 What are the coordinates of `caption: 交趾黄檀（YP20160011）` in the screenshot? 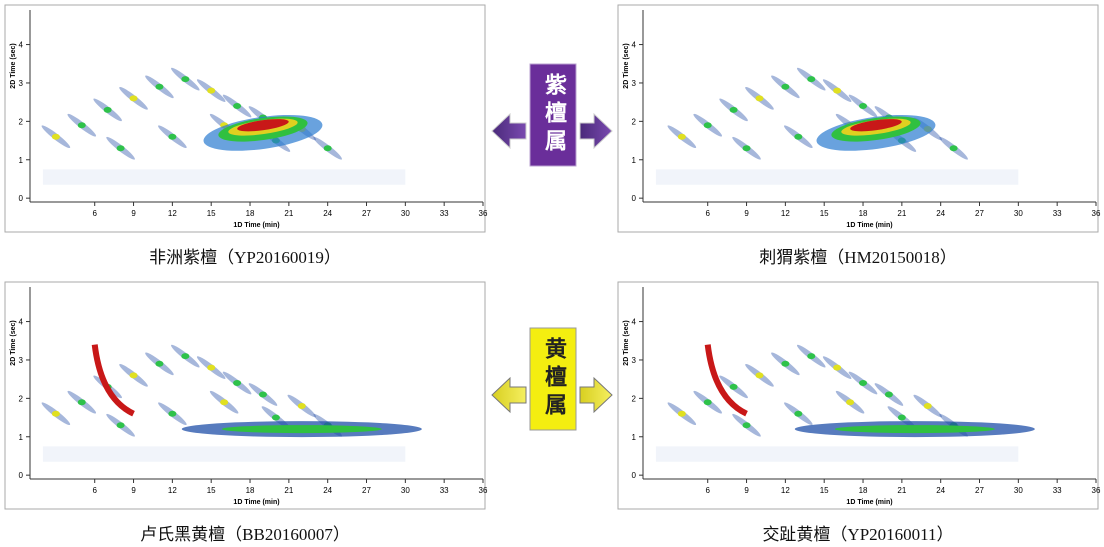 It's located at (858, 534).